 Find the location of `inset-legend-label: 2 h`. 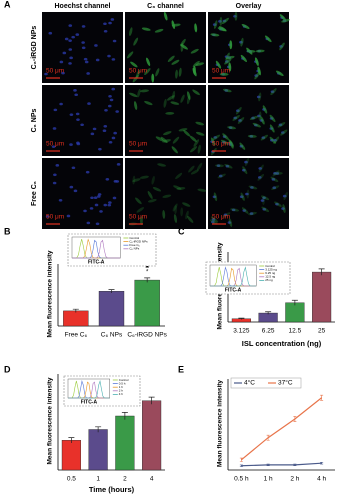

inset-legend-label: 2 h is located at coordinates (121, 391).